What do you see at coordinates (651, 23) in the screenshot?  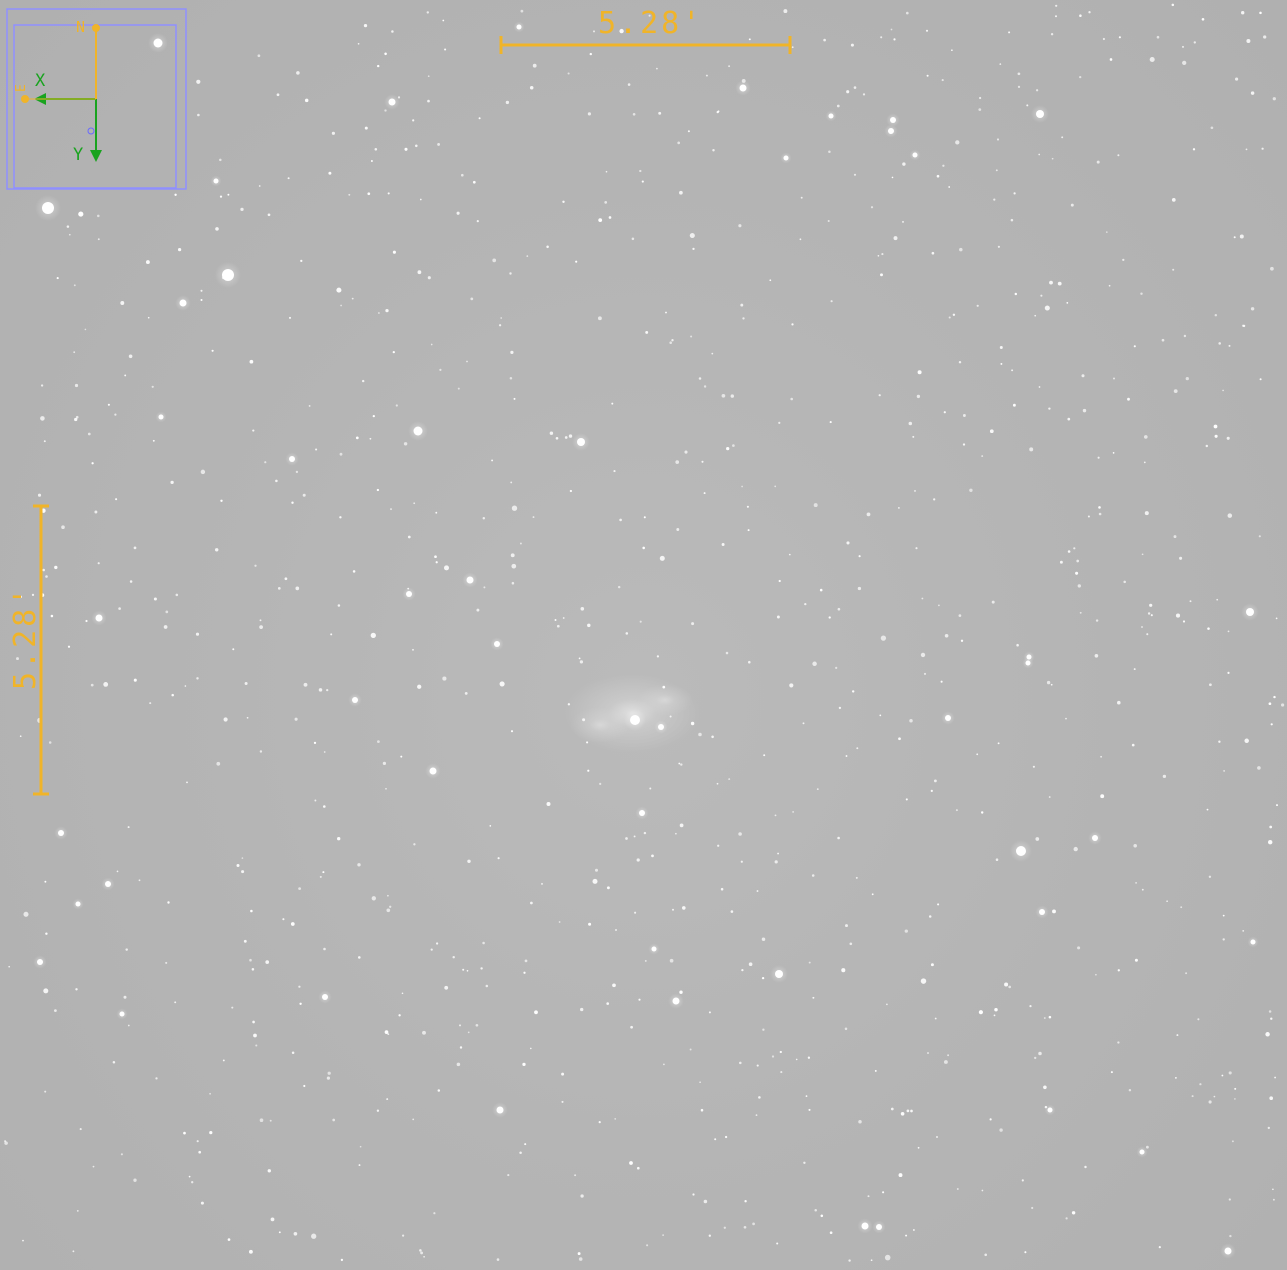 I see `horizontal-scale-label: 5.28'` at bounding box center [651, 23].